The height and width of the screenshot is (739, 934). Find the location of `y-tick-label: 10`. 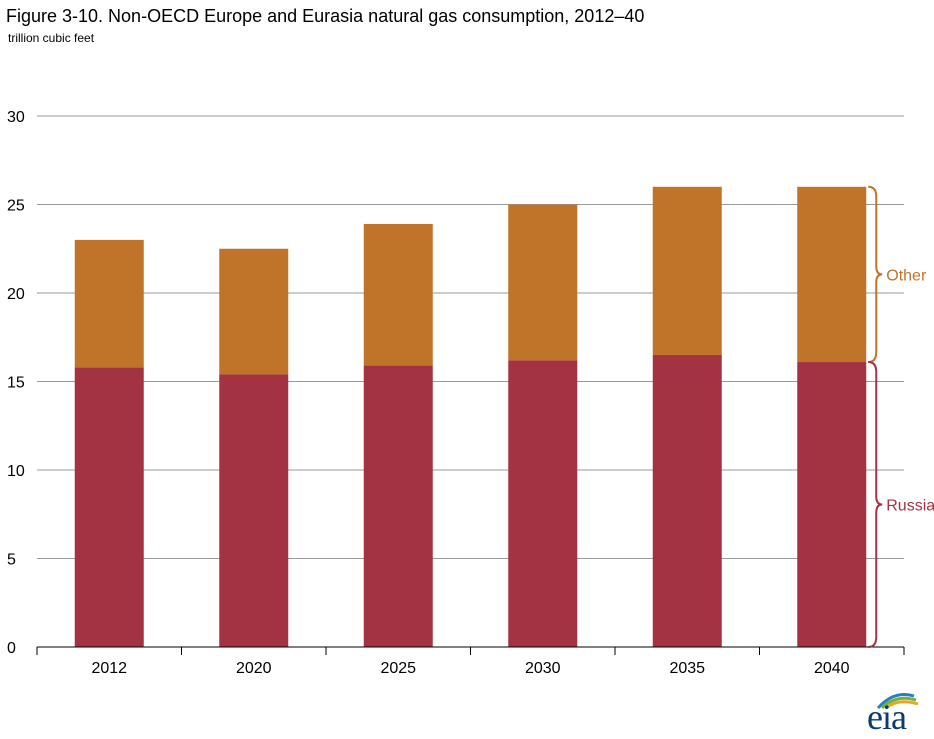

y-tick-label: 10 is located at coordinates (16, 471).